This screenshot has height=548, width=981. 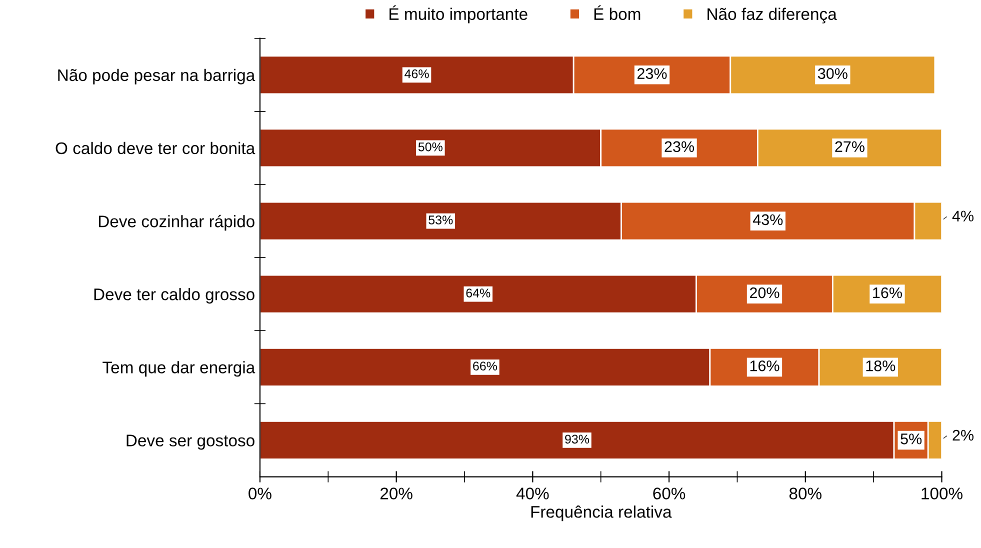 I want to click on data-label: 2%, so click(x=963, y=435).